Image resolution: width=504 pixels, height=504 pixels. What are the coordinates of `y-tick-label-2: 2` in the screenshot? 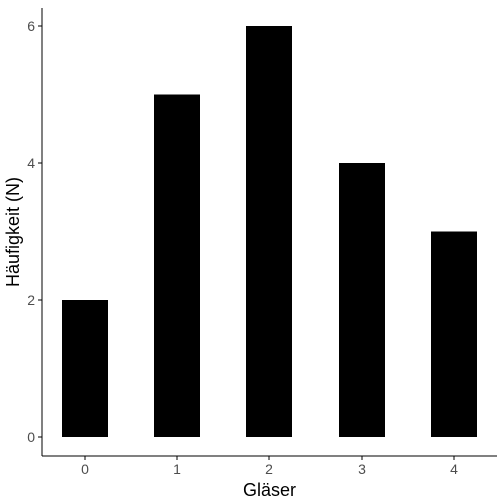 It's located at (31, 300).